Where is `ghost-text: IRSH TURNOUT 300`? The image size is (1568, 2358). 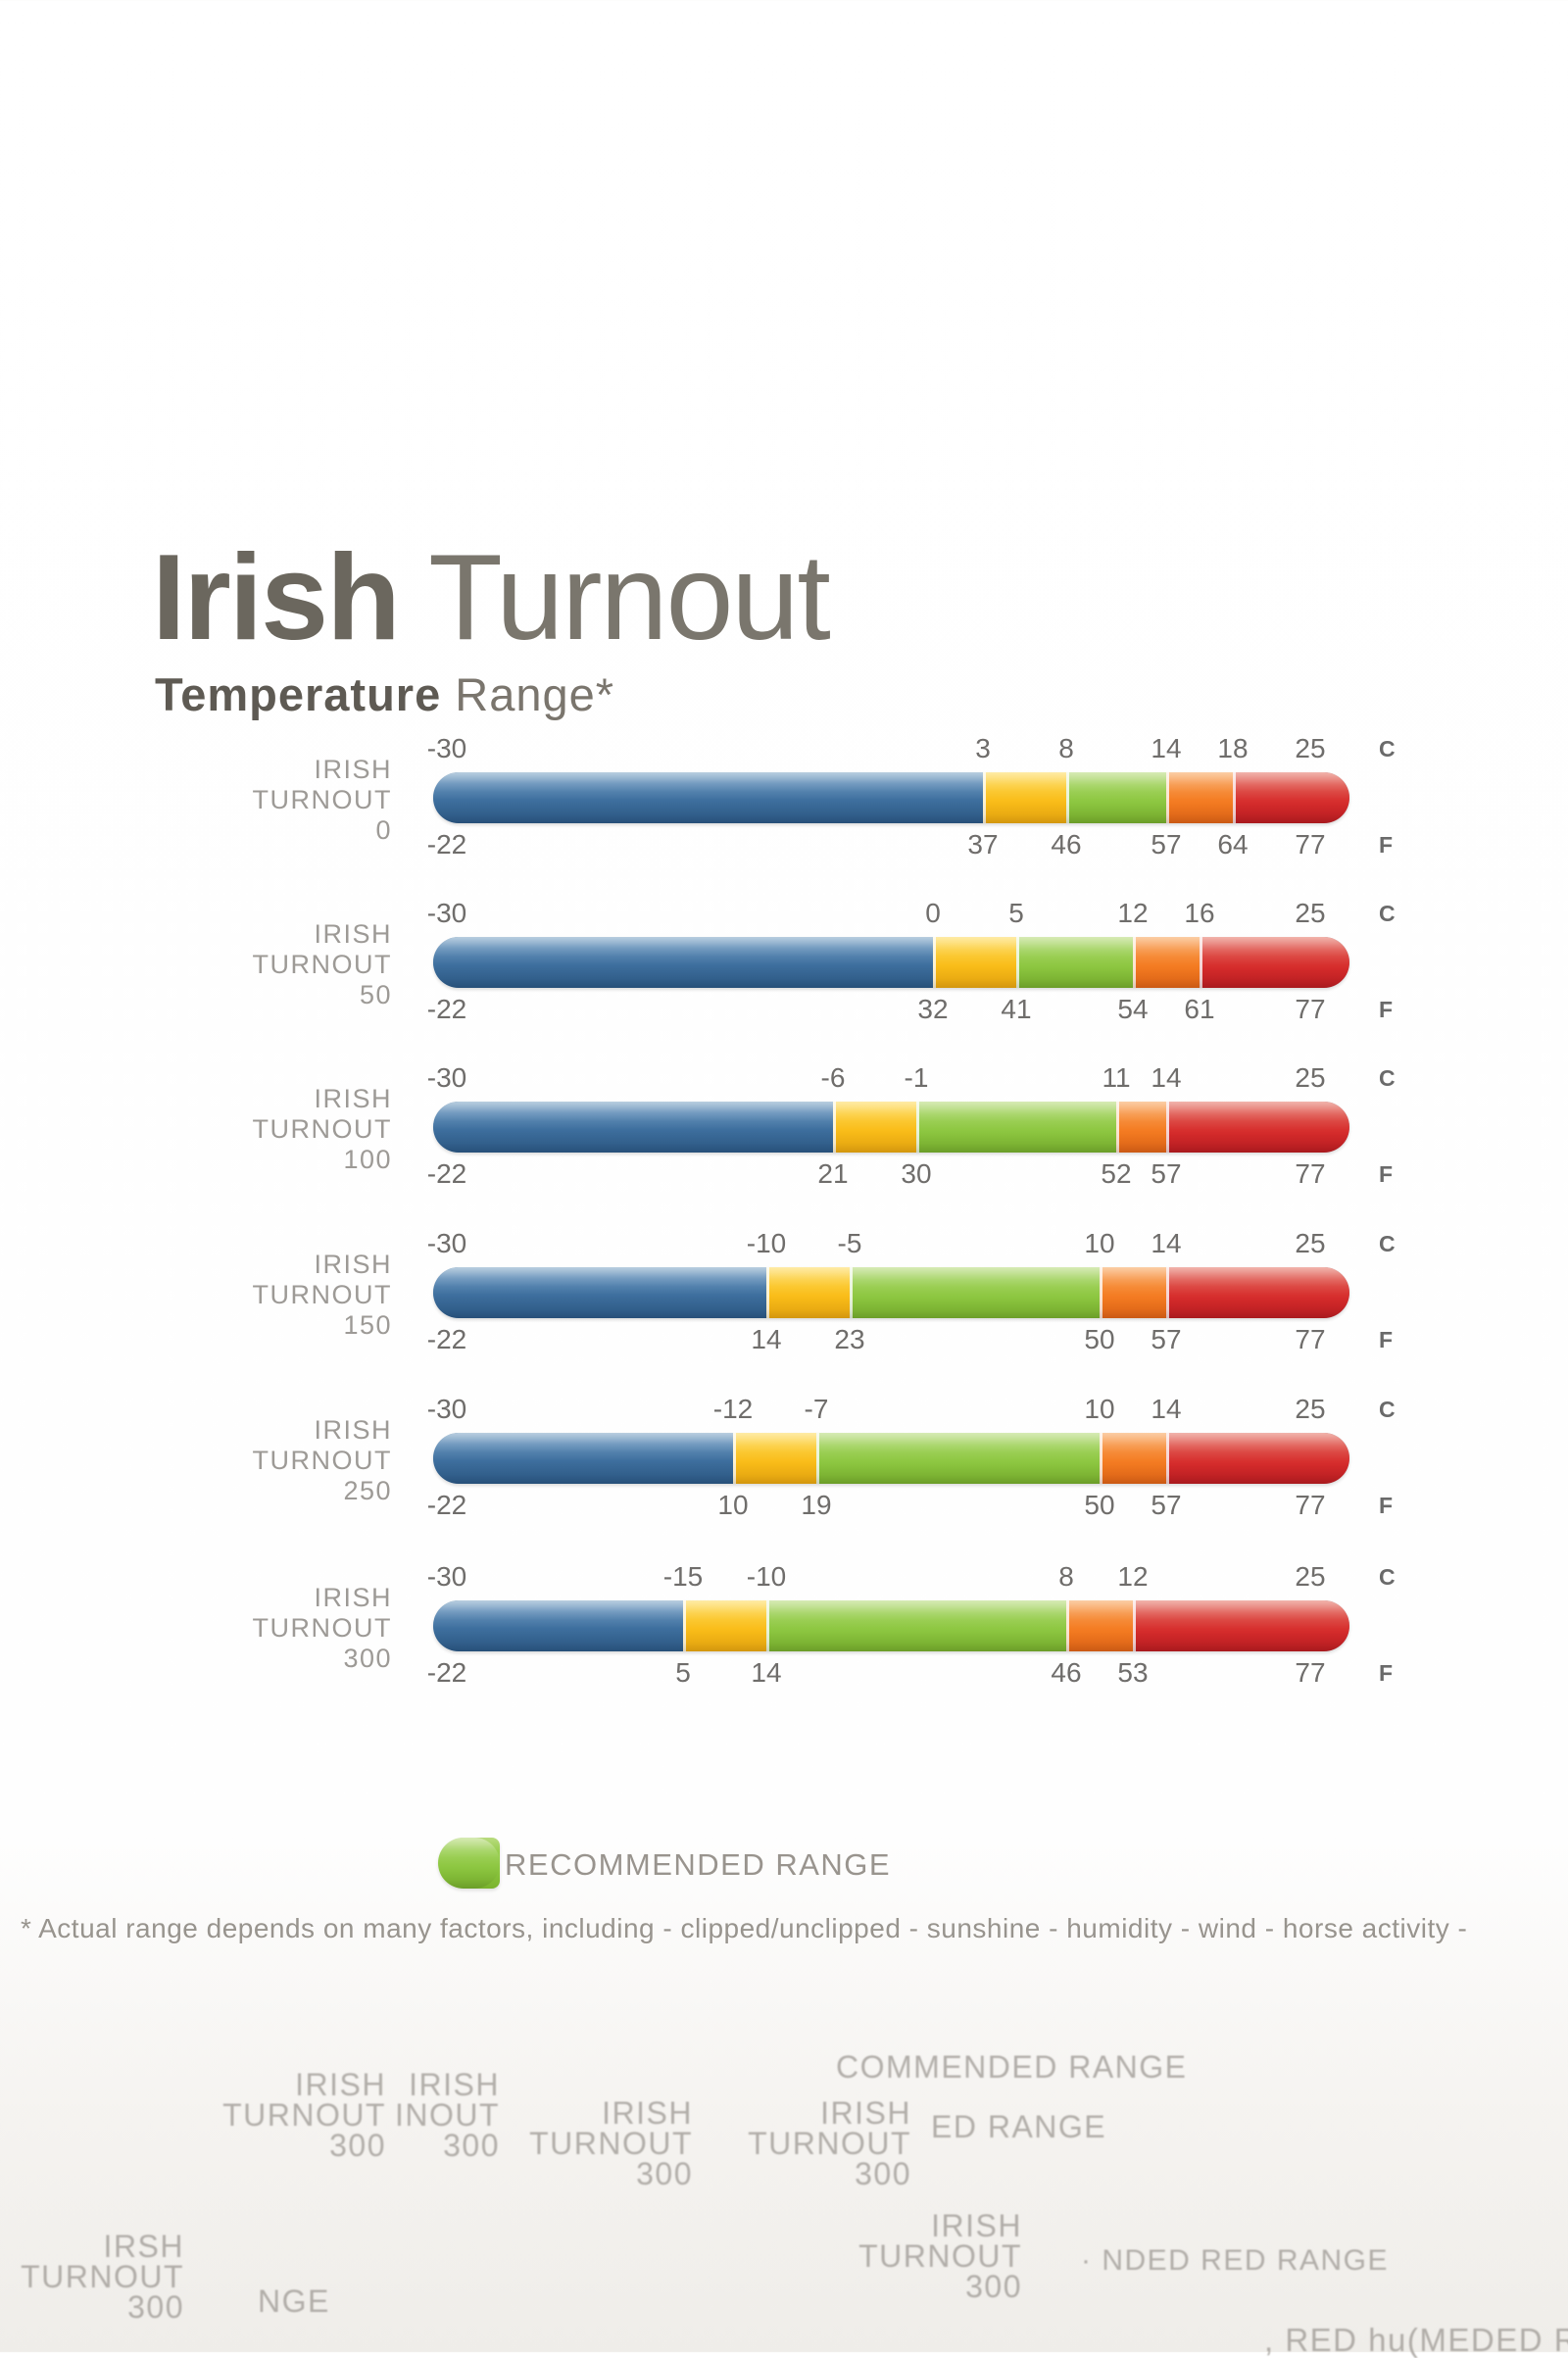
ghost-text: IRSH TURNOUT 300 is located at coordinates (102, 2277).